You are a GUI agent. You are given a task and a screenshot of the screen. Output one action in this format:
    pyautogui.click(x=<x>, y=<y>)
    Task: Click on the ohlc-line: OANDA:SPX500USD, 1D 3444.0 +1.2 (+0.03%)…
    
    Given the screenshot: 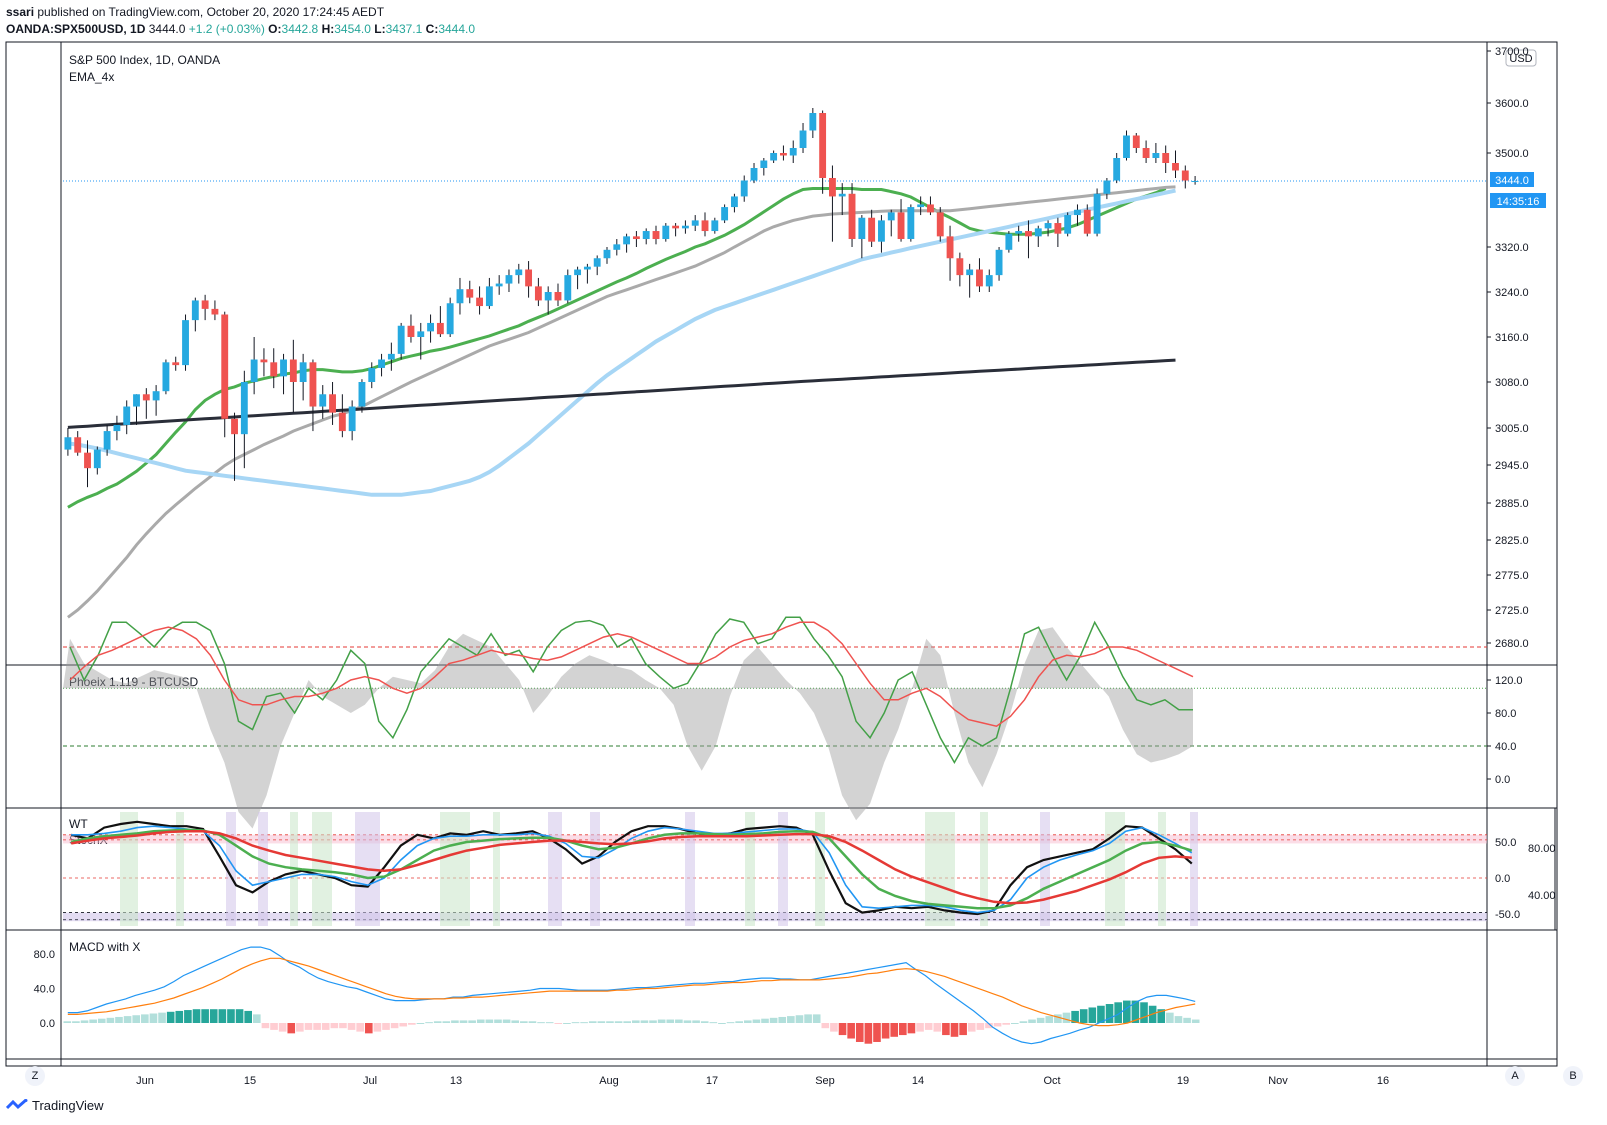 What is the action you would take?
    pyautogui.click(x=240, y=29)
    